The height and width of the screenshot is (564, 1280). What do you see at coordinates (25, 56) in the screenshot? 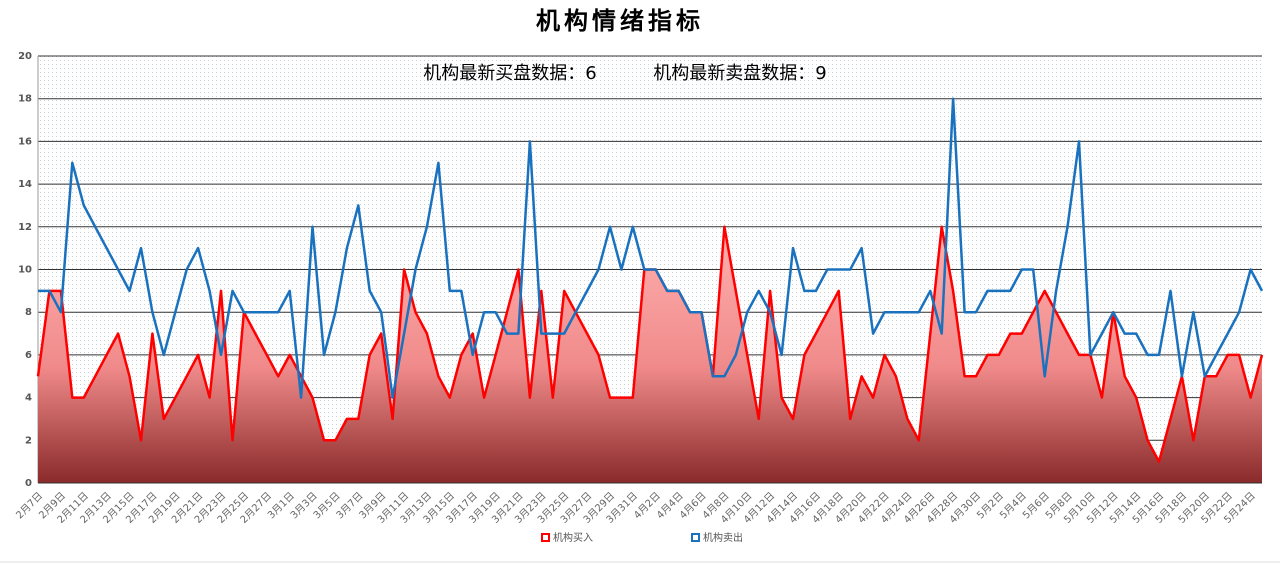
I see `y-tick-label: 20` at bounding box center [25, 56].